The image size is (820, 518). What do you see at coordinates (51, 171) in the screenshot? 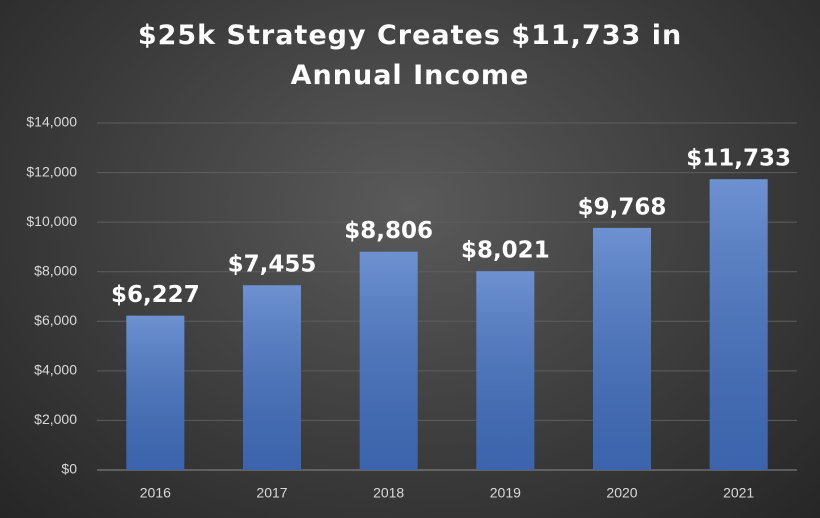
I see `y-tick-label: $12,000` at bounding box center [51, 171].